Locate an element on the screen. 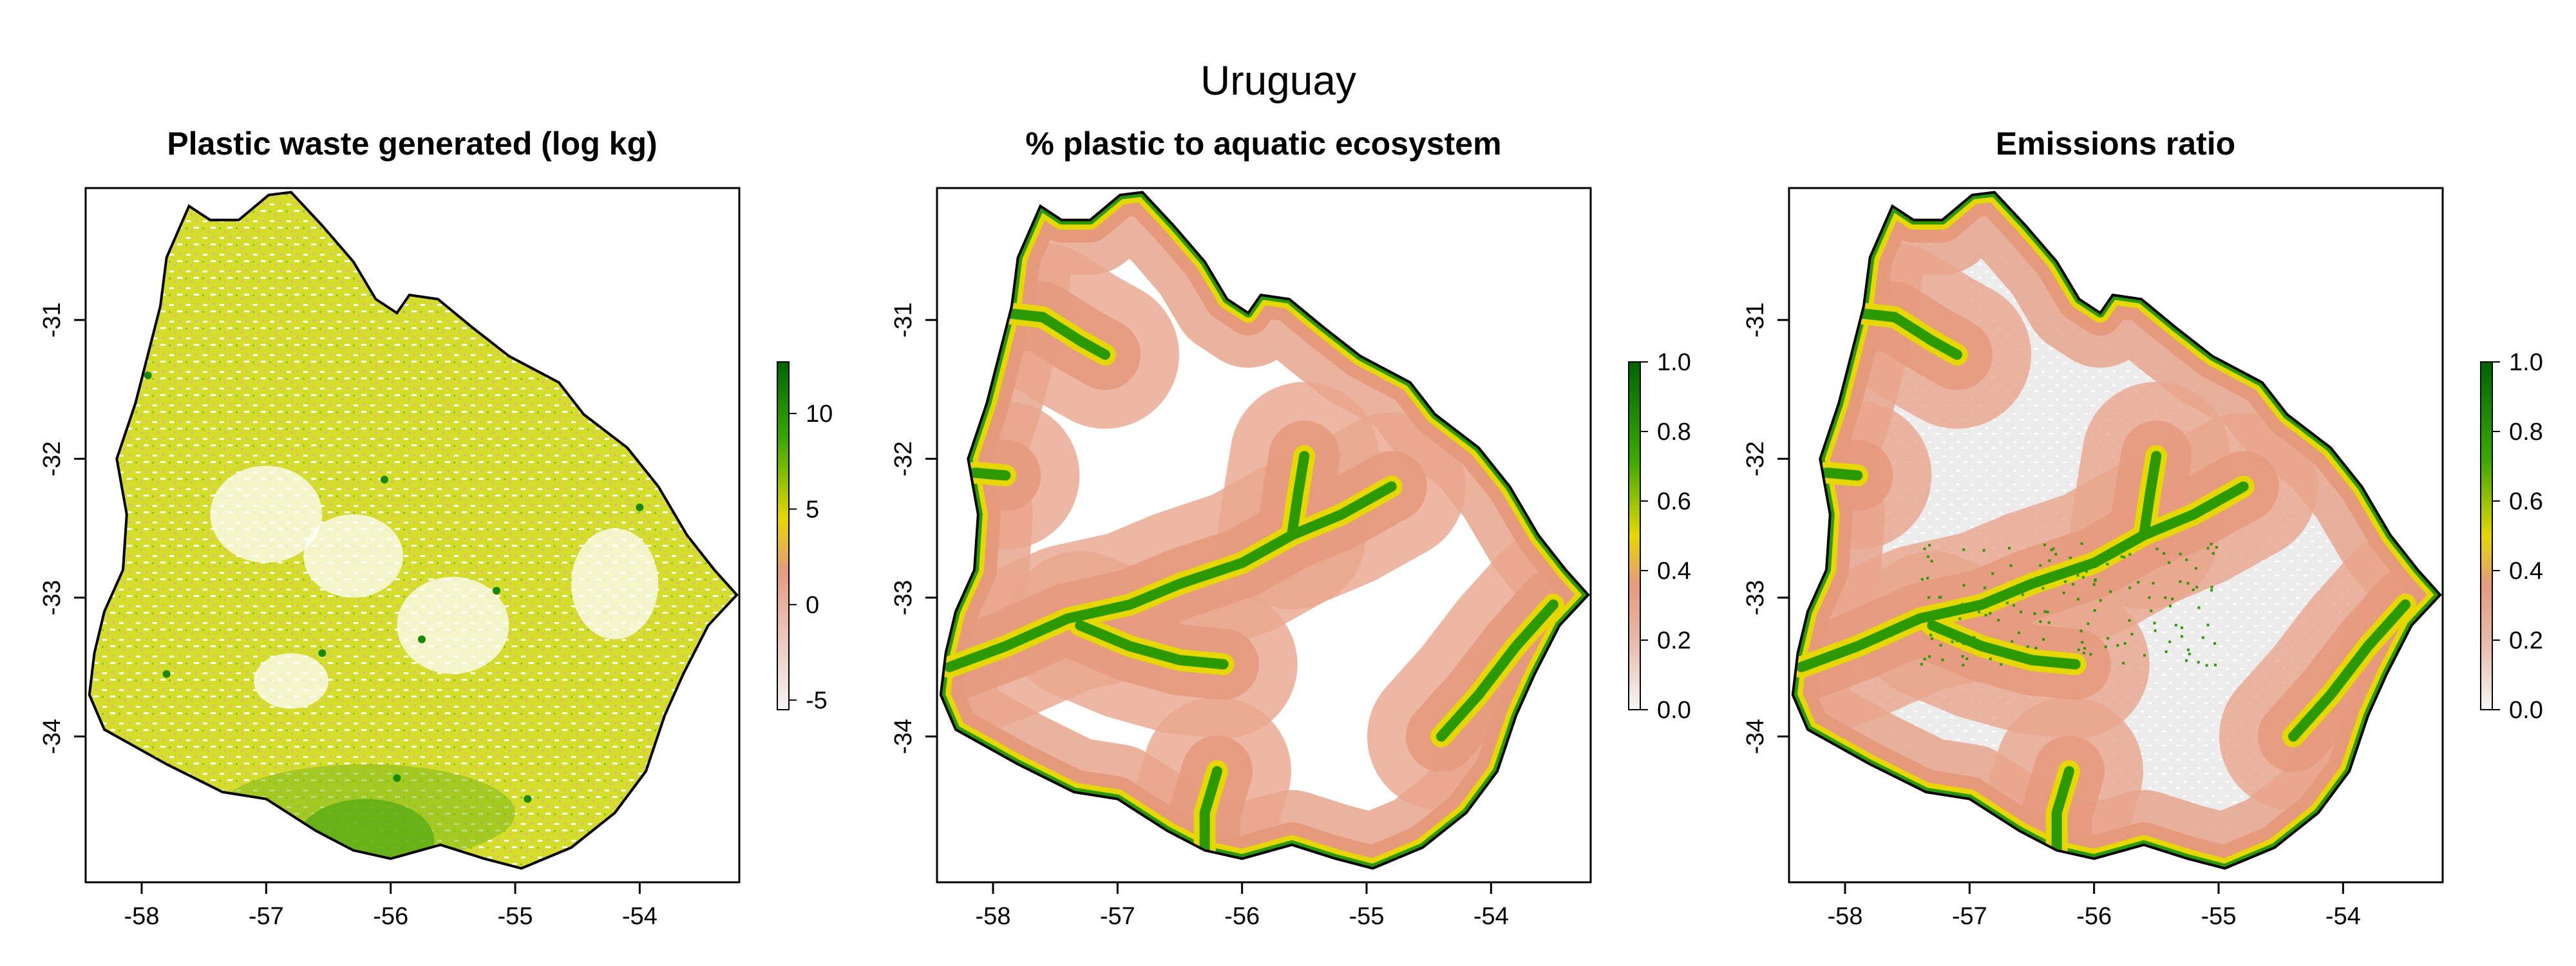 The width and height of the screenshot is (2576, 966). colorbar-tick-label: 0 is located at coordinates (813, 605).